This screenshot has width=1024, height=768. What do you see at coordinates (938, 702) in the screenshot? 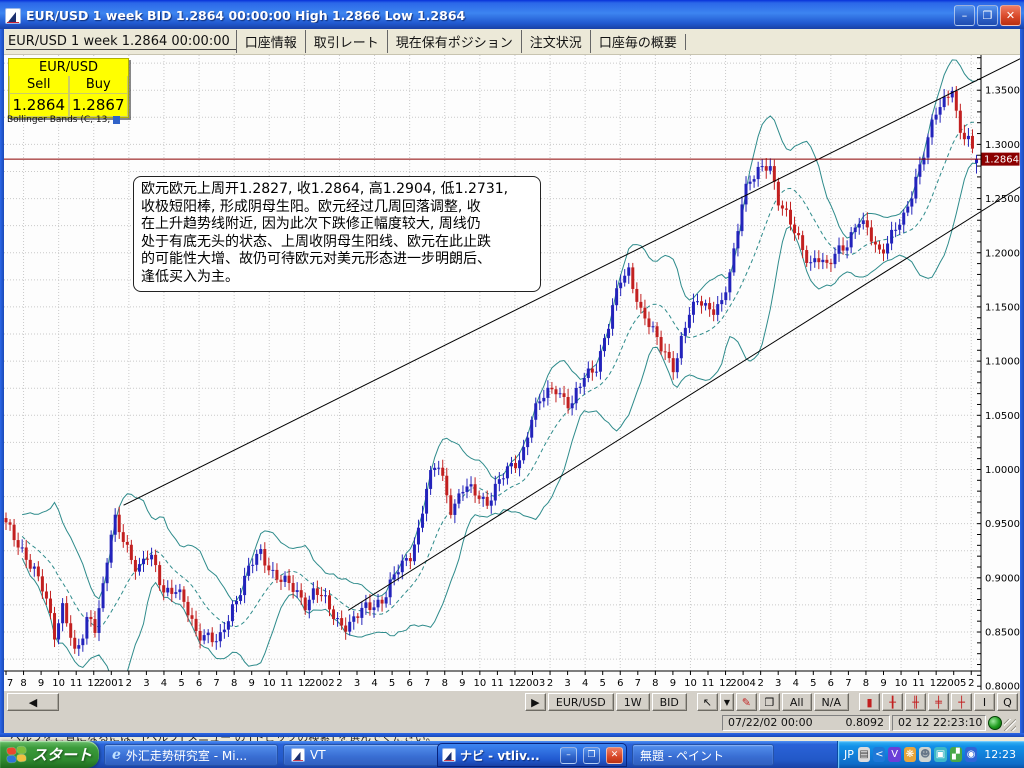
I see `ohlc-type-button: ╪` at bounding box center [938, 702].